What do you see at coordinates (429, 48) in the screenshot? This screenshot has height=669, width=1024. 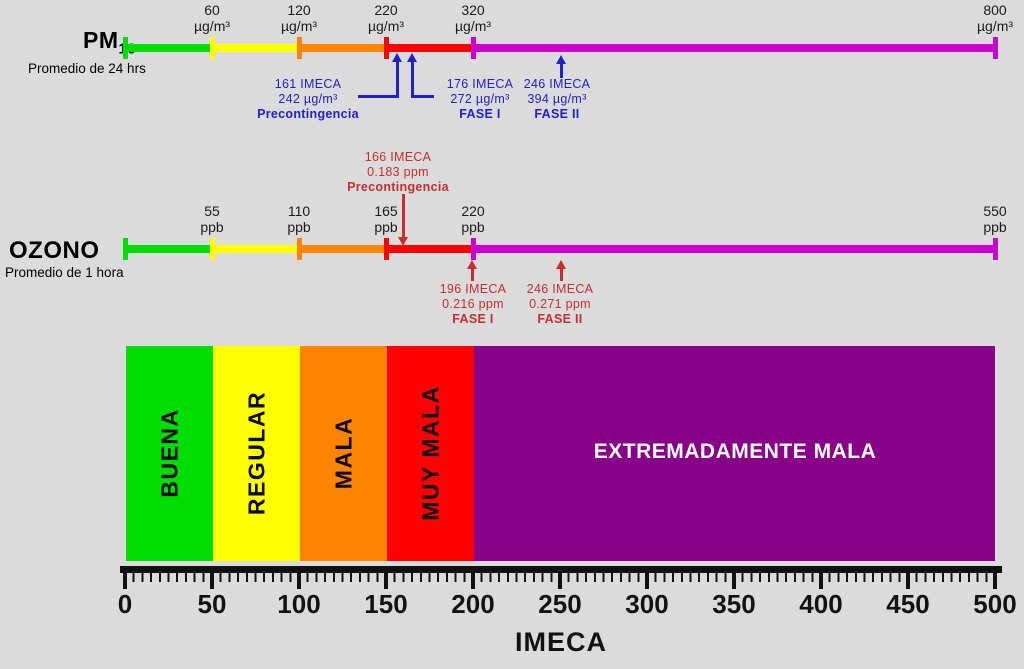 I see `pm10-segment-red` at bounding box center [429, 48].